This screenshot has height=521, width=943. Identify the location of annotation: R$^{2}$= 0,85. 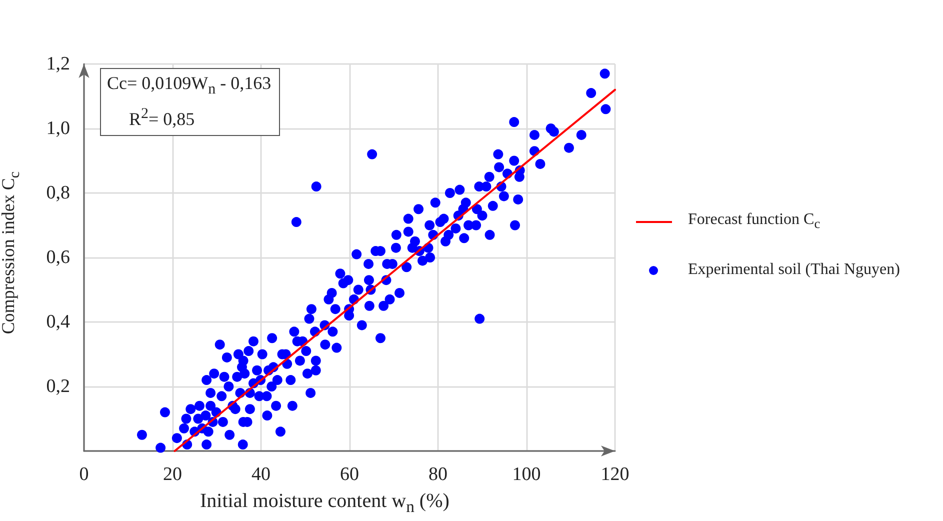
(162, 117).